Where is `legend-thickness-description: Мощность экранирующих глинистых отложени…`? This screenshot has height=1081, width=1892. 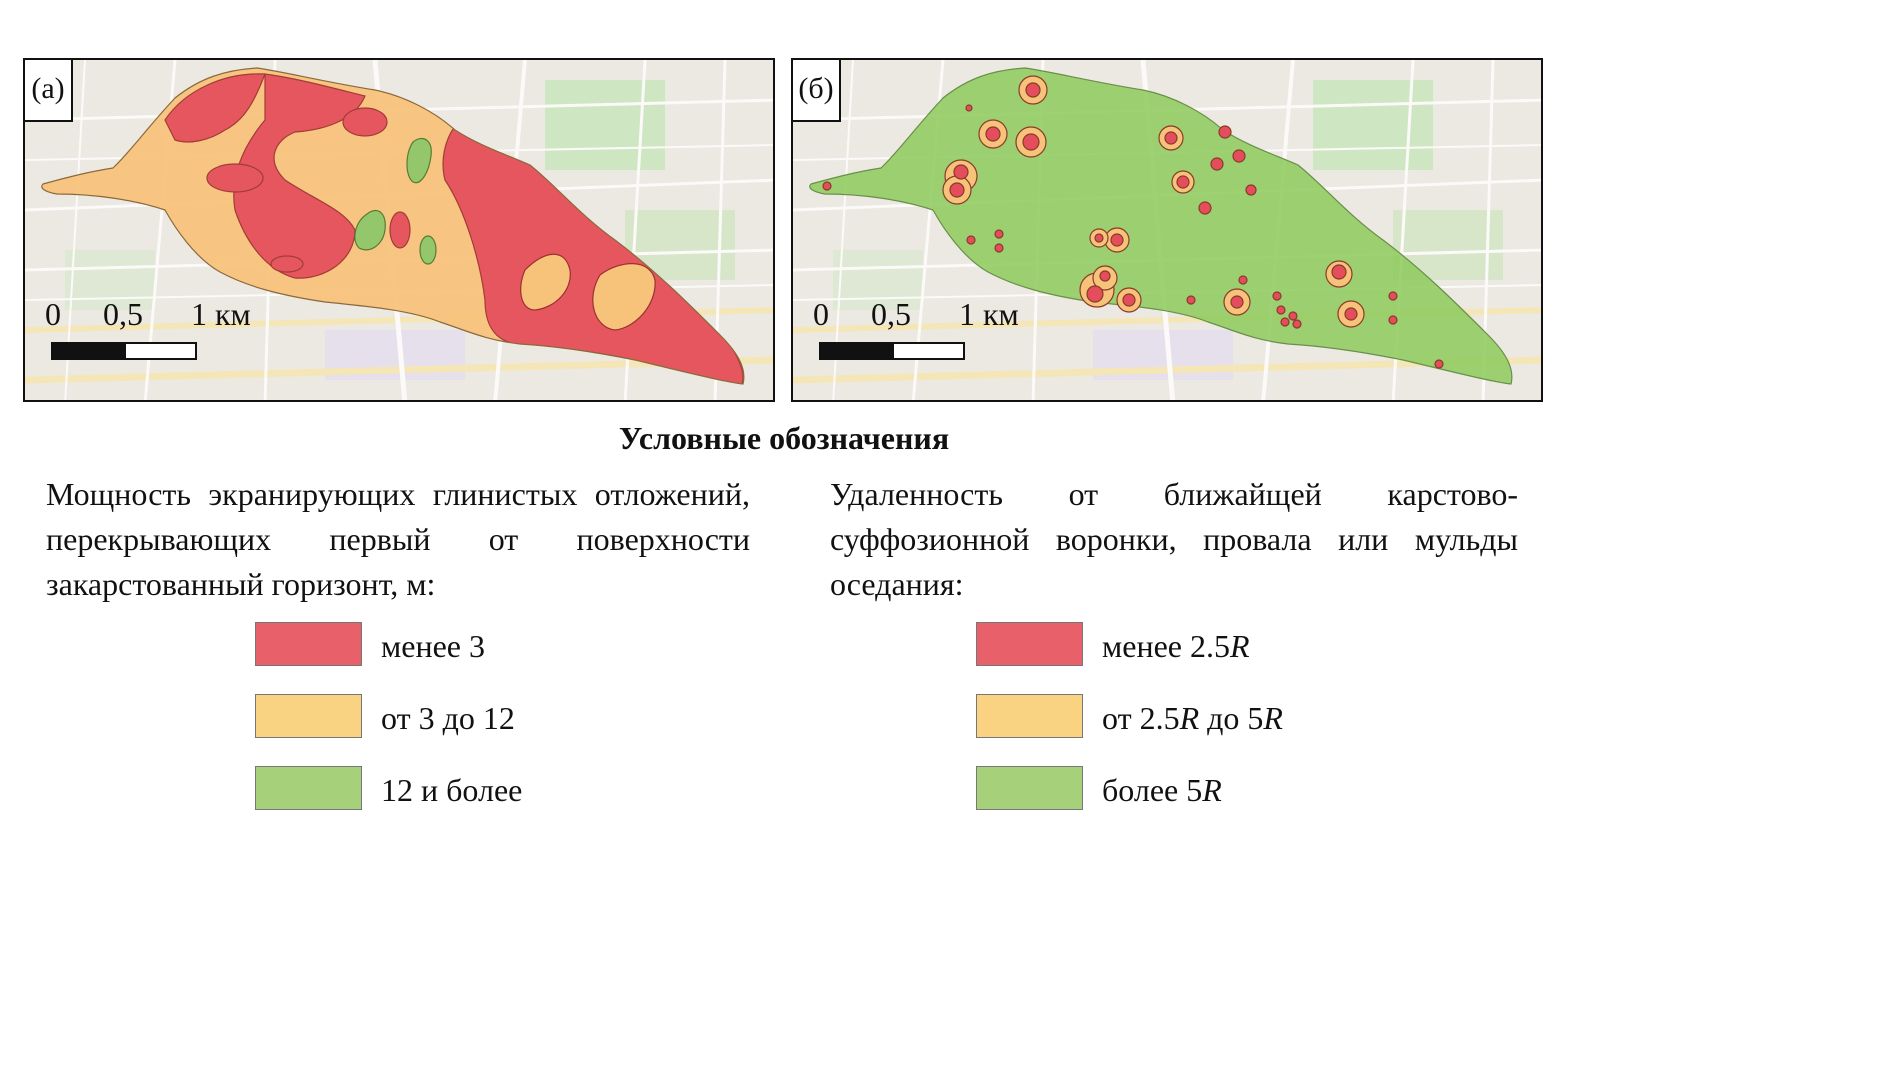 legend-thickness-description: Мощность экранирующих глинистых отложени… is located at coordinates (398, 539).